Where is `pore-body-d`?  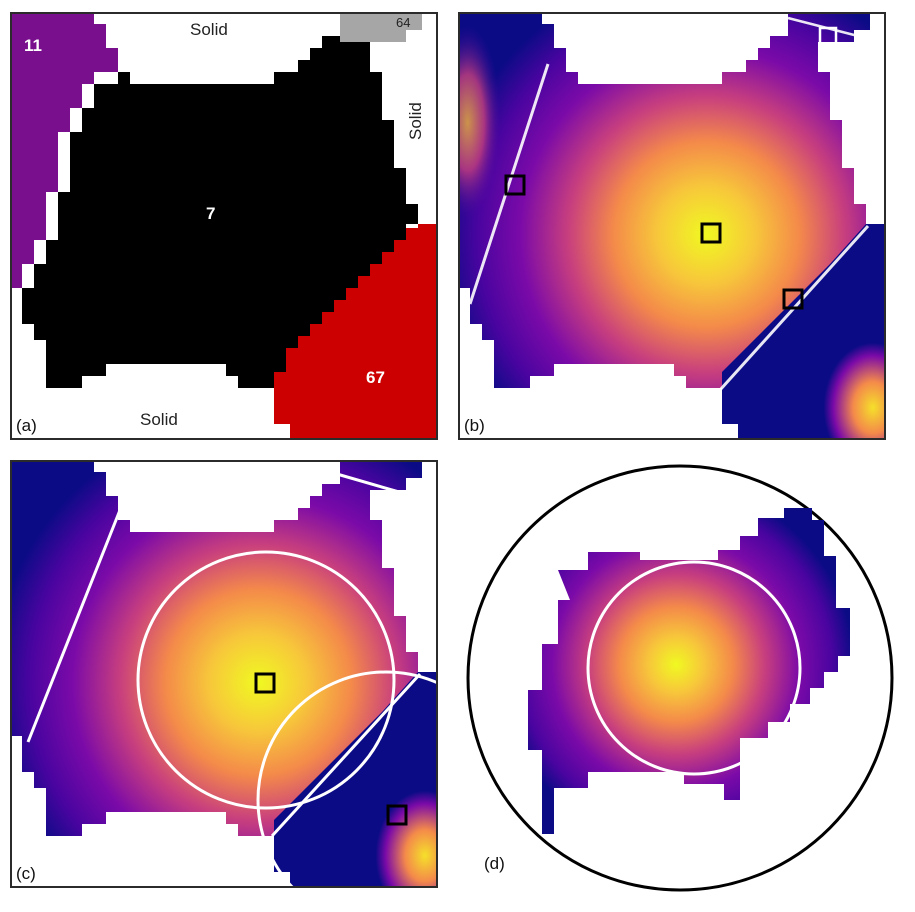 pore-body-d is located at coordinates (689, 671).